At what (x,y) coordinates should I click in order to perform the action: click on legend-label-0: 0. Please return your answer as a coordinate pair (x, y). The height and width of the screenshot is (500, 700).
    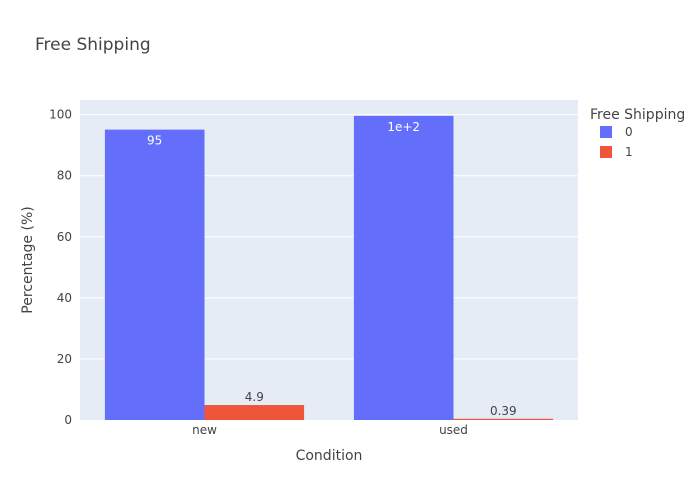
    Looking at the image, I should click on (629, 132).